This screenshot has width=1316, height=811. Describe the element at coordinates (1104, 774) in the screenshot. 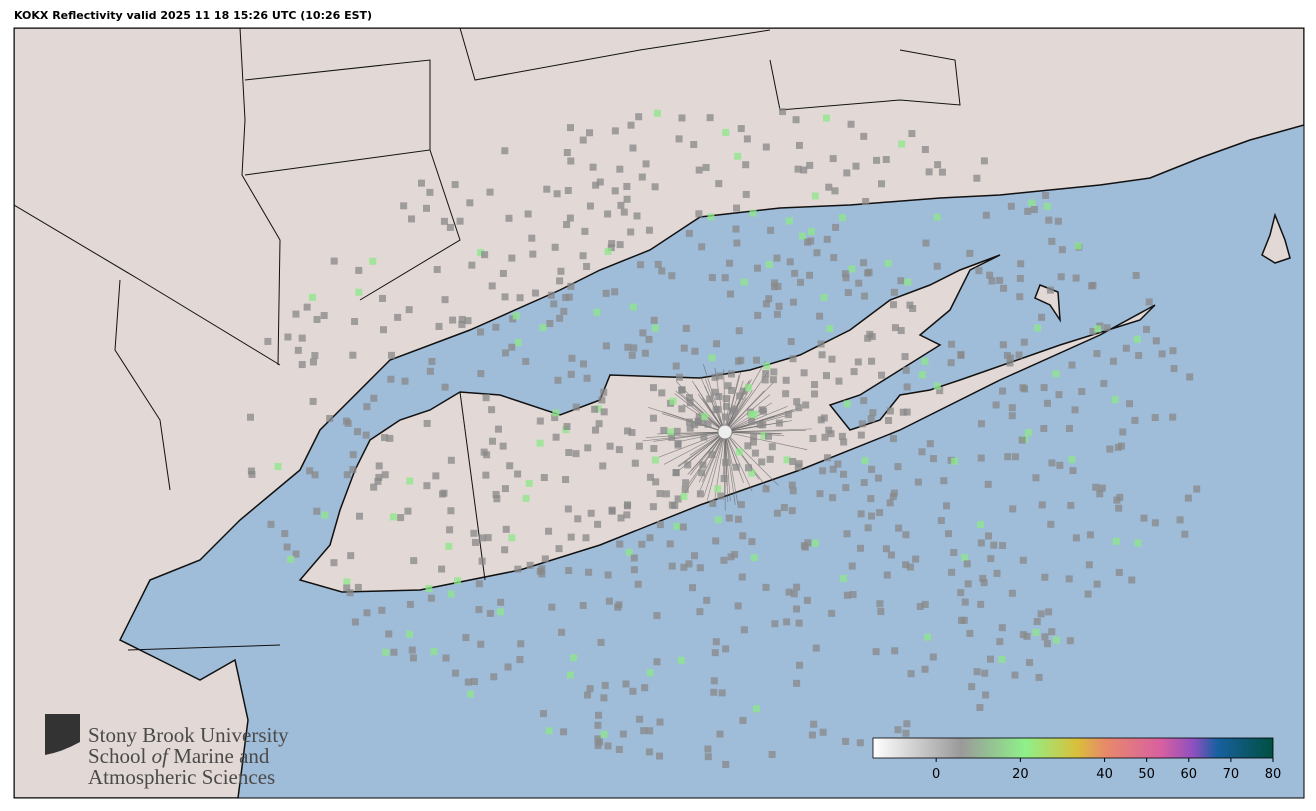

I see `colorbar-tick-label: 40` at that location.